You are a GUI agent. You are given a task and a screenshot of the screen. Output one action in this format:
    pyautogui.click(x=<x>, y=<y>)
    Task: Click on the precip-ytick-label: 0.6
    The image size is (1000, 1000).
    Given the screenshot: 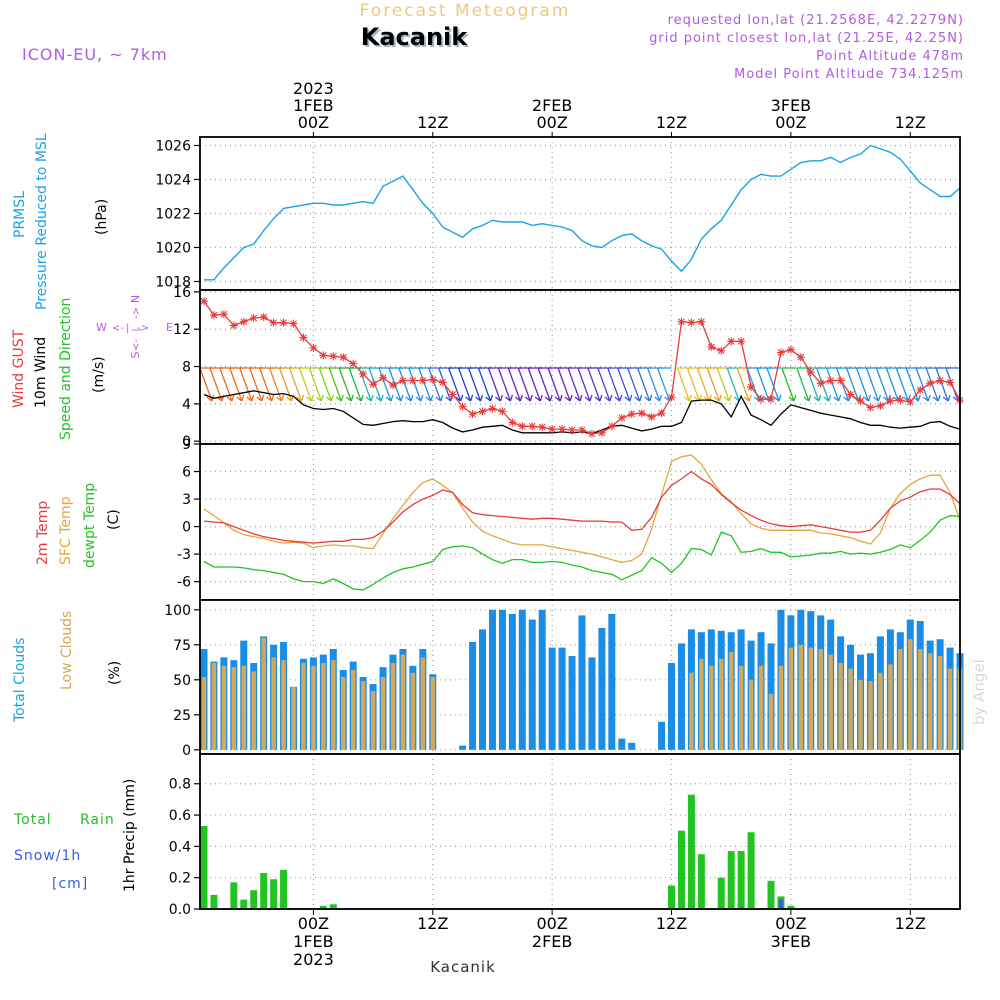 What is the action you would take?
    pyautogui.click(x=180, y=816)
    